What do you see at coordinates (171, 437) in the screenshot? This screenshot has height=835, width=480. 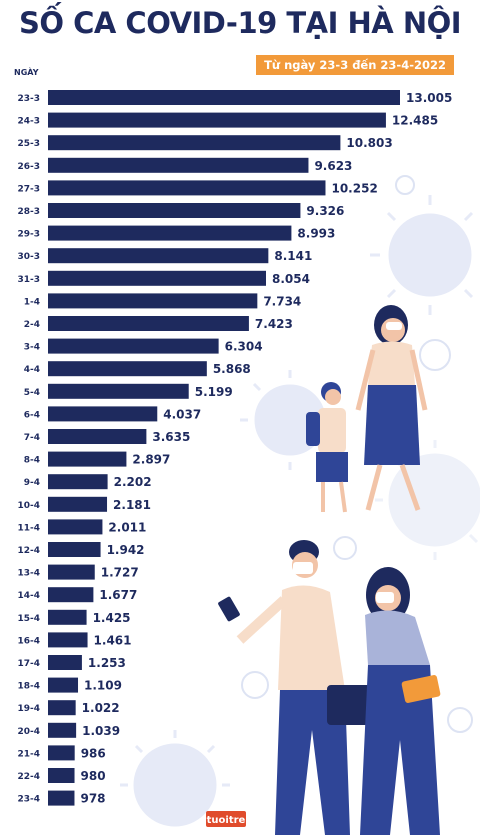 I see `value-label: 3.635` at bounding box center [171, 437].